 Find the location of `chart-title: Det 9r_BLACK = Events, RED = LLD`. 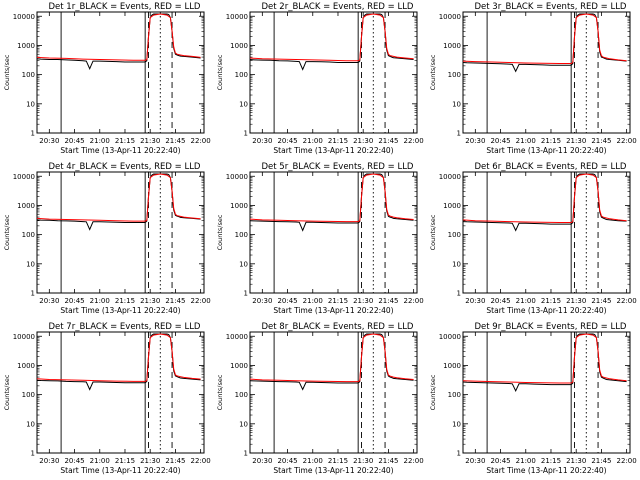

chart-title: Det 9r_BLACK = Events, RED = LLD is located at coordinates (551, 327).